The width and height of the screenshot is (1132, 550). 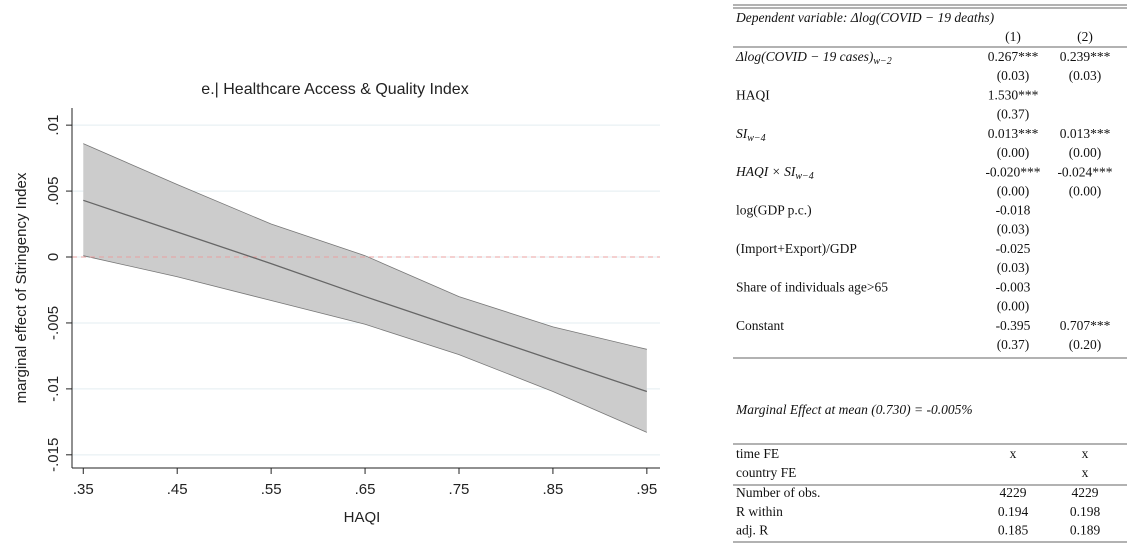 I want to click on row-label-subscript: w−2, so click(x=882, y=61).